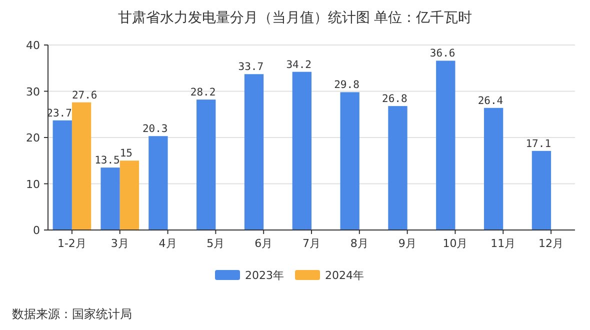  Describe the element at coordinates (295, 18) in the screenshot. I see `chart-title: 甘肃省水力发电量分月（当月值）统计图 单位：亿千瓦时` at that location.